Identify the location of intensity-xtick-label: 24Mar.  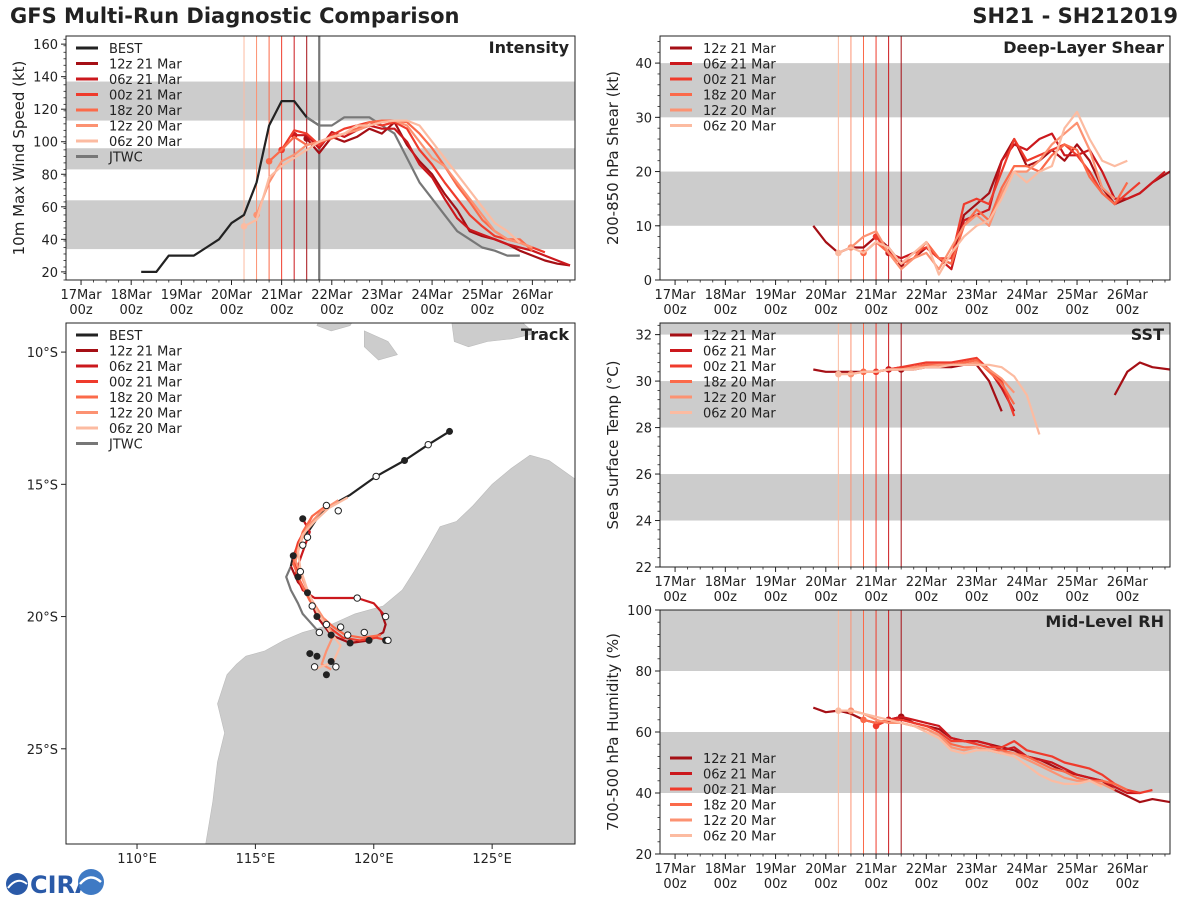
(433, 295).